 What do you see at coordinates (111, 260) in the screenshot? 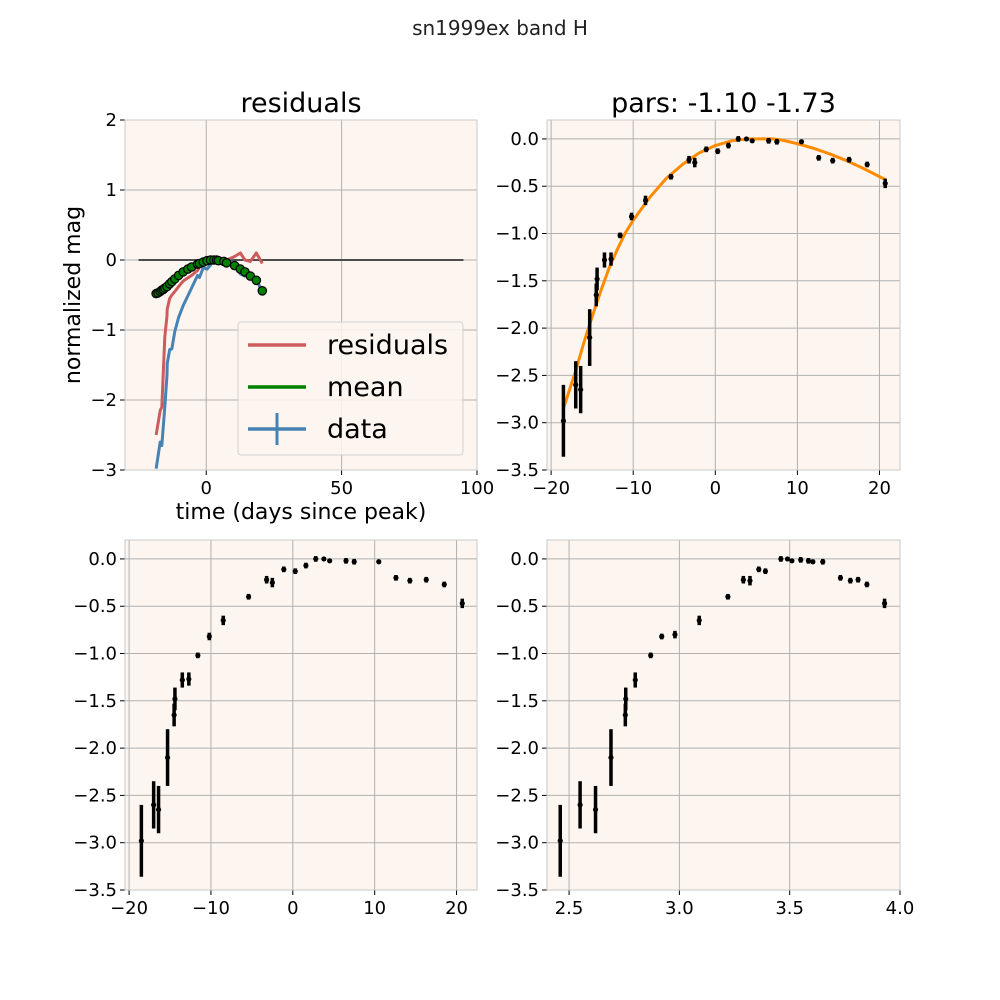
I see `y-tick-label: 0` at bounding box center [111, 260].